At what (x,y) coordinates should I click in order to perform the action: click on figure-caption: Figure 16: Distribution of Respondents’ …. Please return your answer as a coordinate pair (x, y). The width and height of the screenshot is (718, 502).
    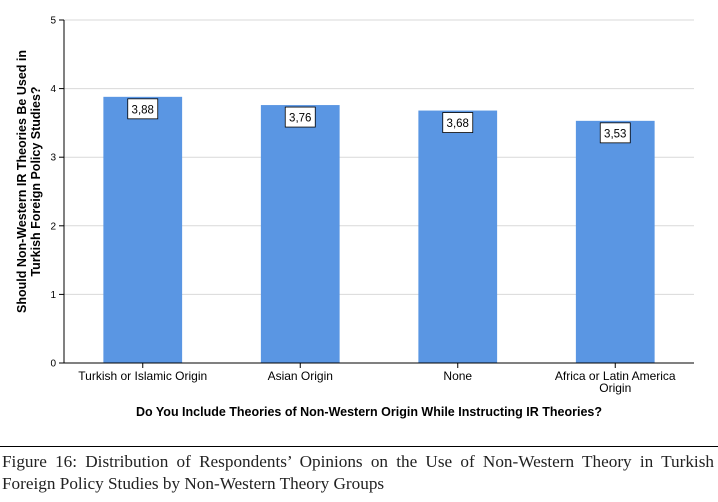
    Looking at the image, I should click on (358, 472).